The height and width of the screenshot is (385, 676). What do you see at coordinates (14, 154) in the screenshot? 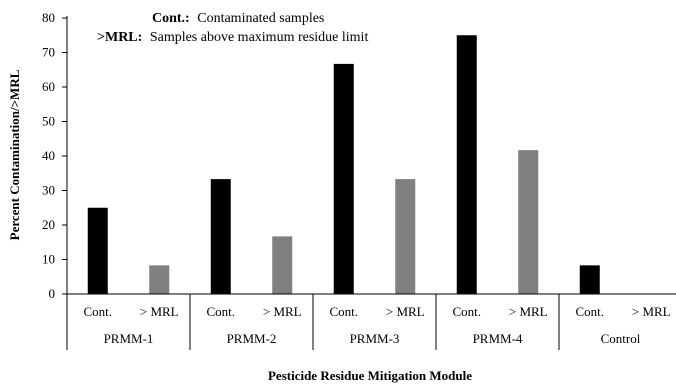
I see `y-axis-title: Percent Contamination/>MRL` at bounding box center [14, 154].